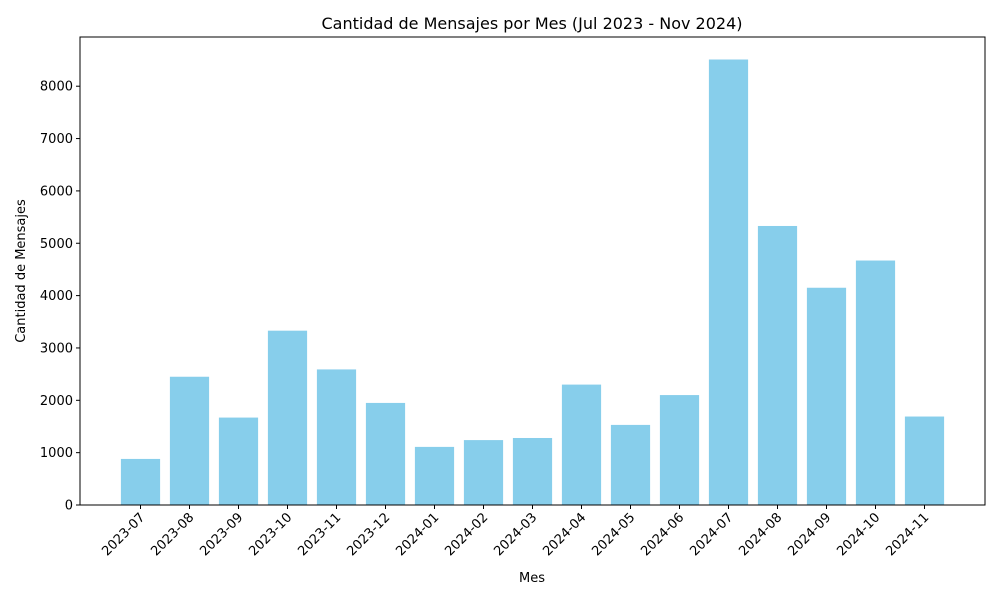 Image resolution: width=1000 pixels, height=604 pixels. What do you see at coordinates (56, 348) in the screenshot?
I see `y-tick-label-3000: 3000` at bounding box center [56, 348].